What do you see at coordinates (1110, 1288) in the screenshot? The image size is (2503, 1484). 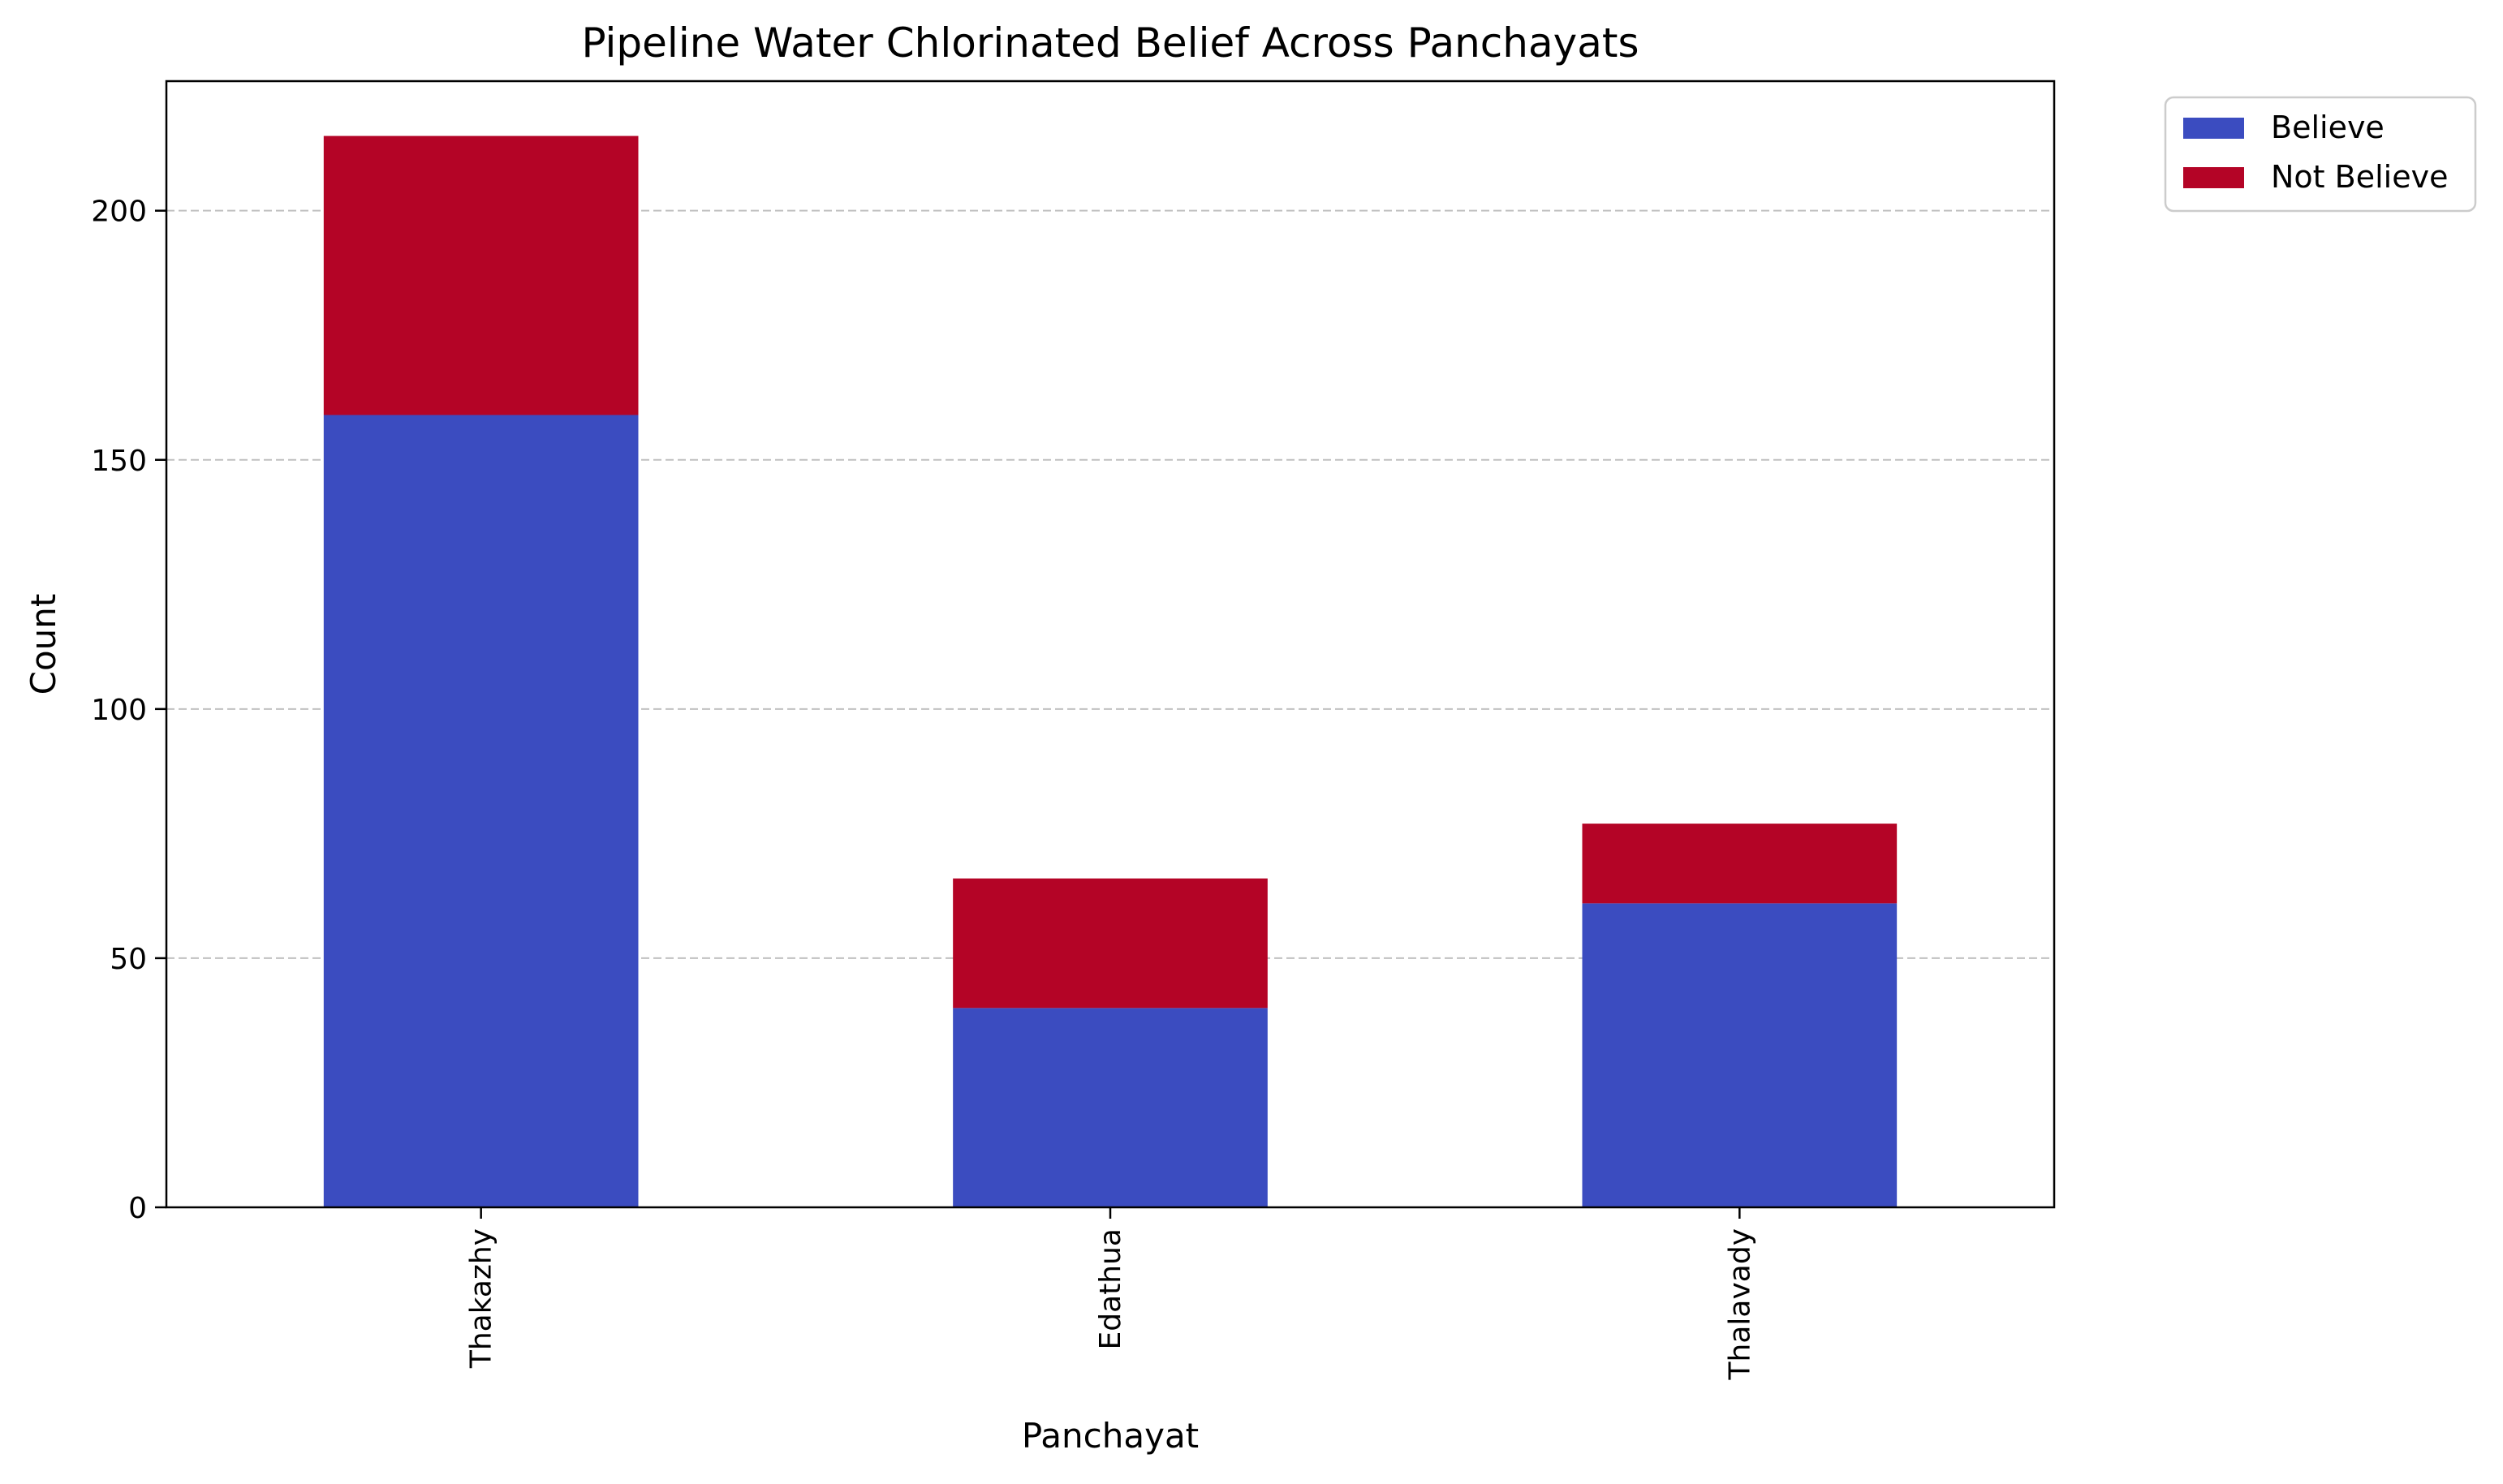 I see `x-tick-label: Edathua` at bounding box center [1110, 1288].